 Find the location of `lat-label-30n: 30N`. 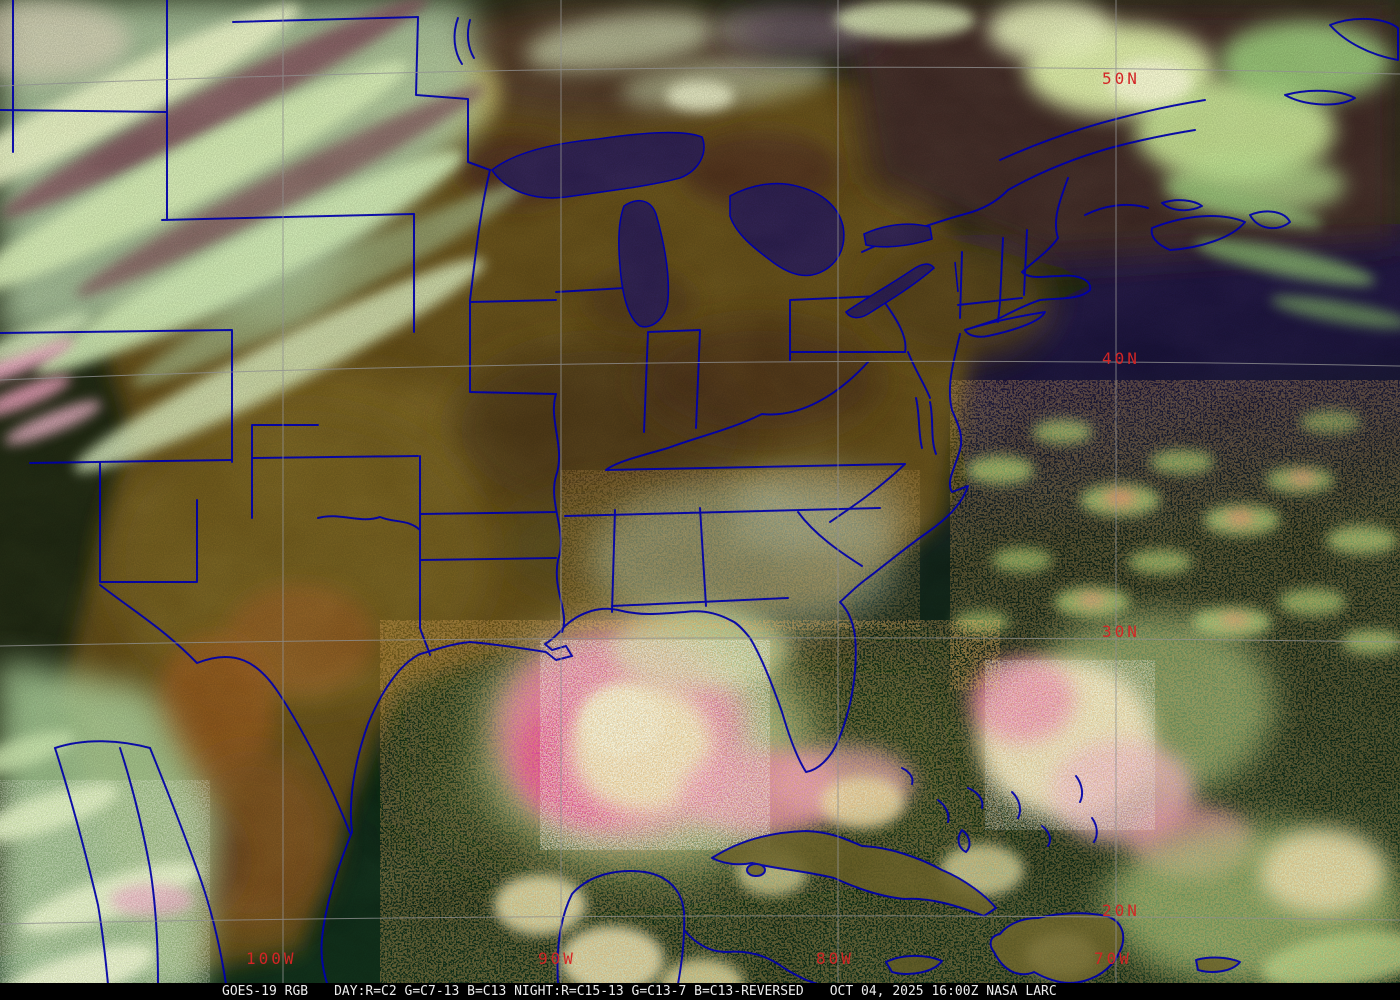

lat-label-30n: 30N is located at coordinates (1121, 631).